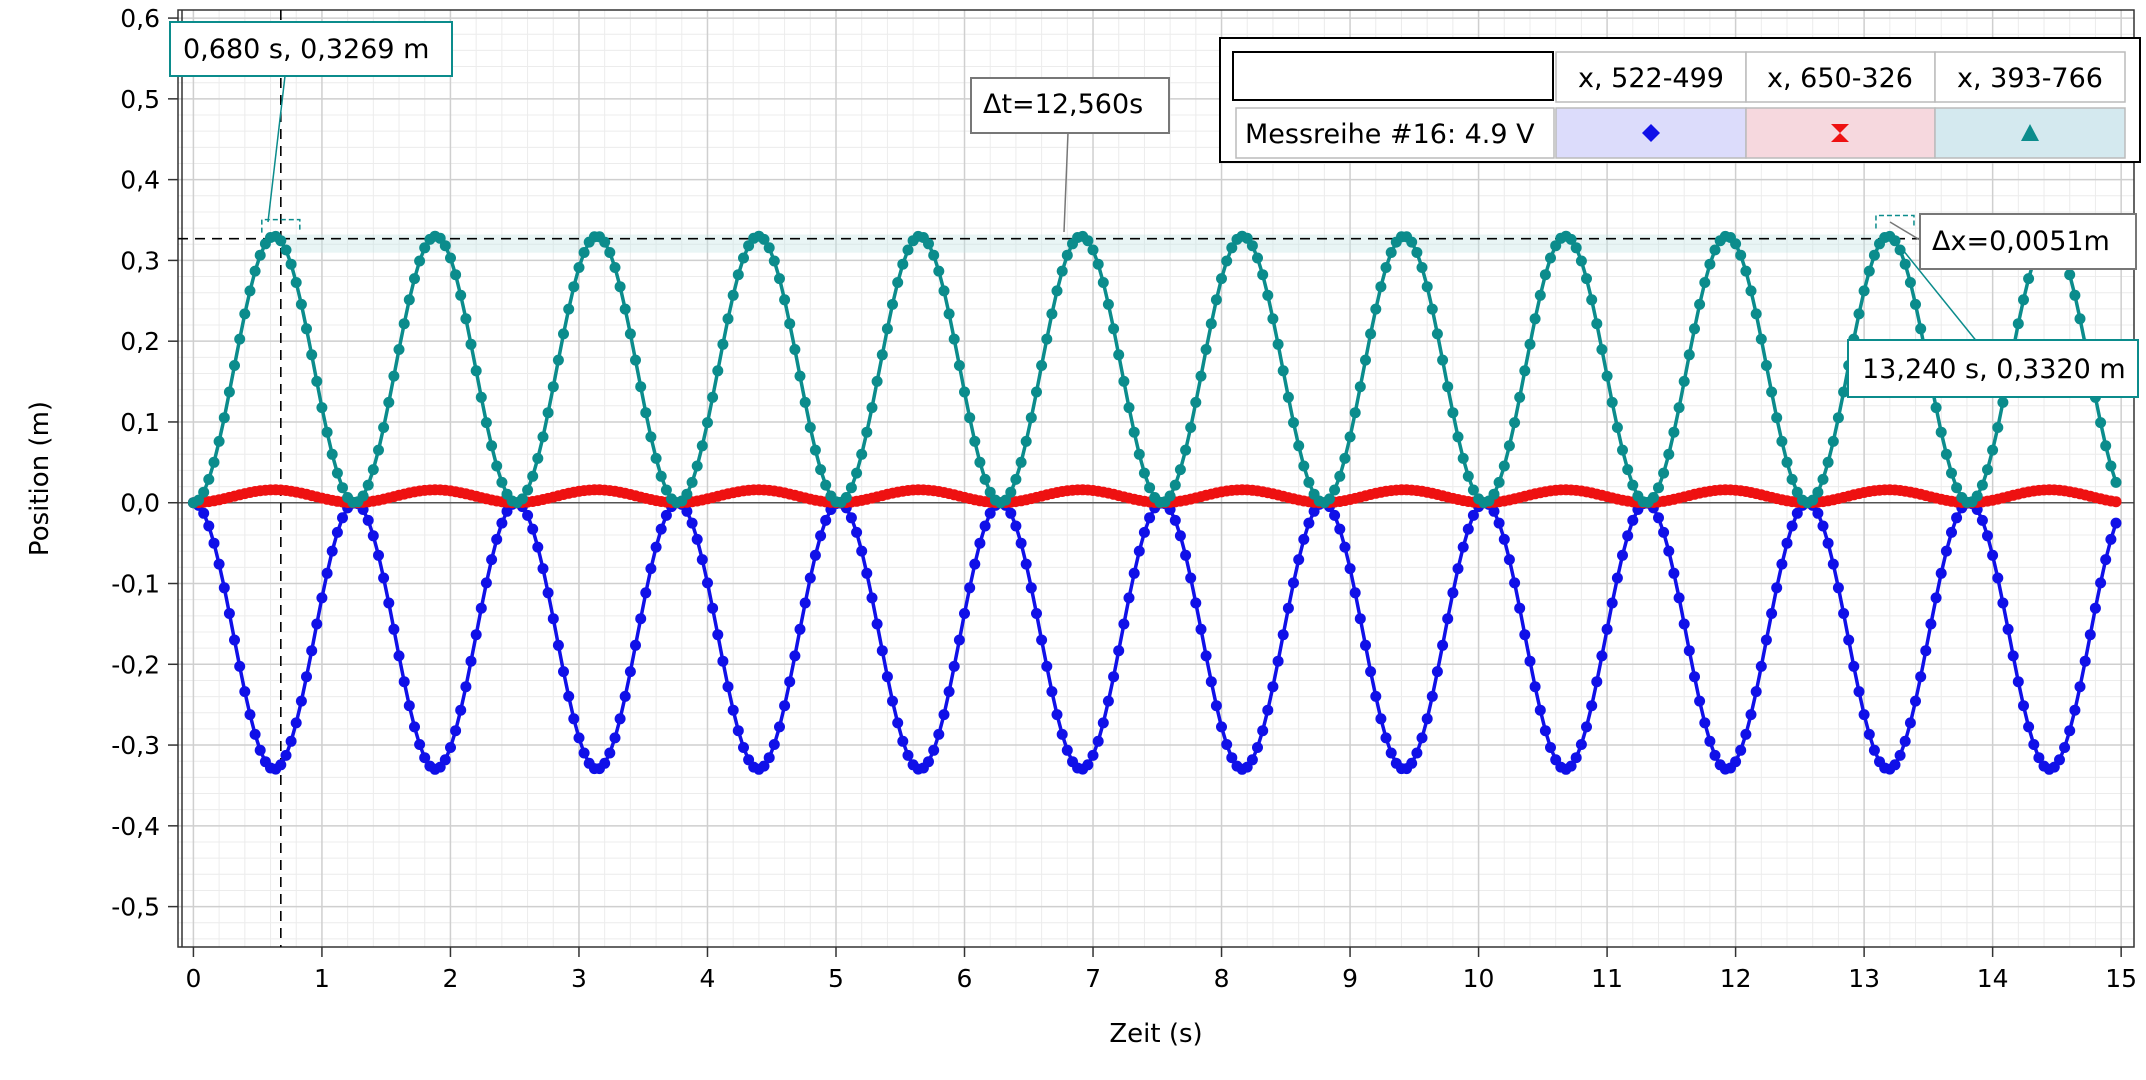  What do you see at coordinates (965, 978) in the screenshot?
I see `x-tick-label: 6` at bounding box center [965, 978].